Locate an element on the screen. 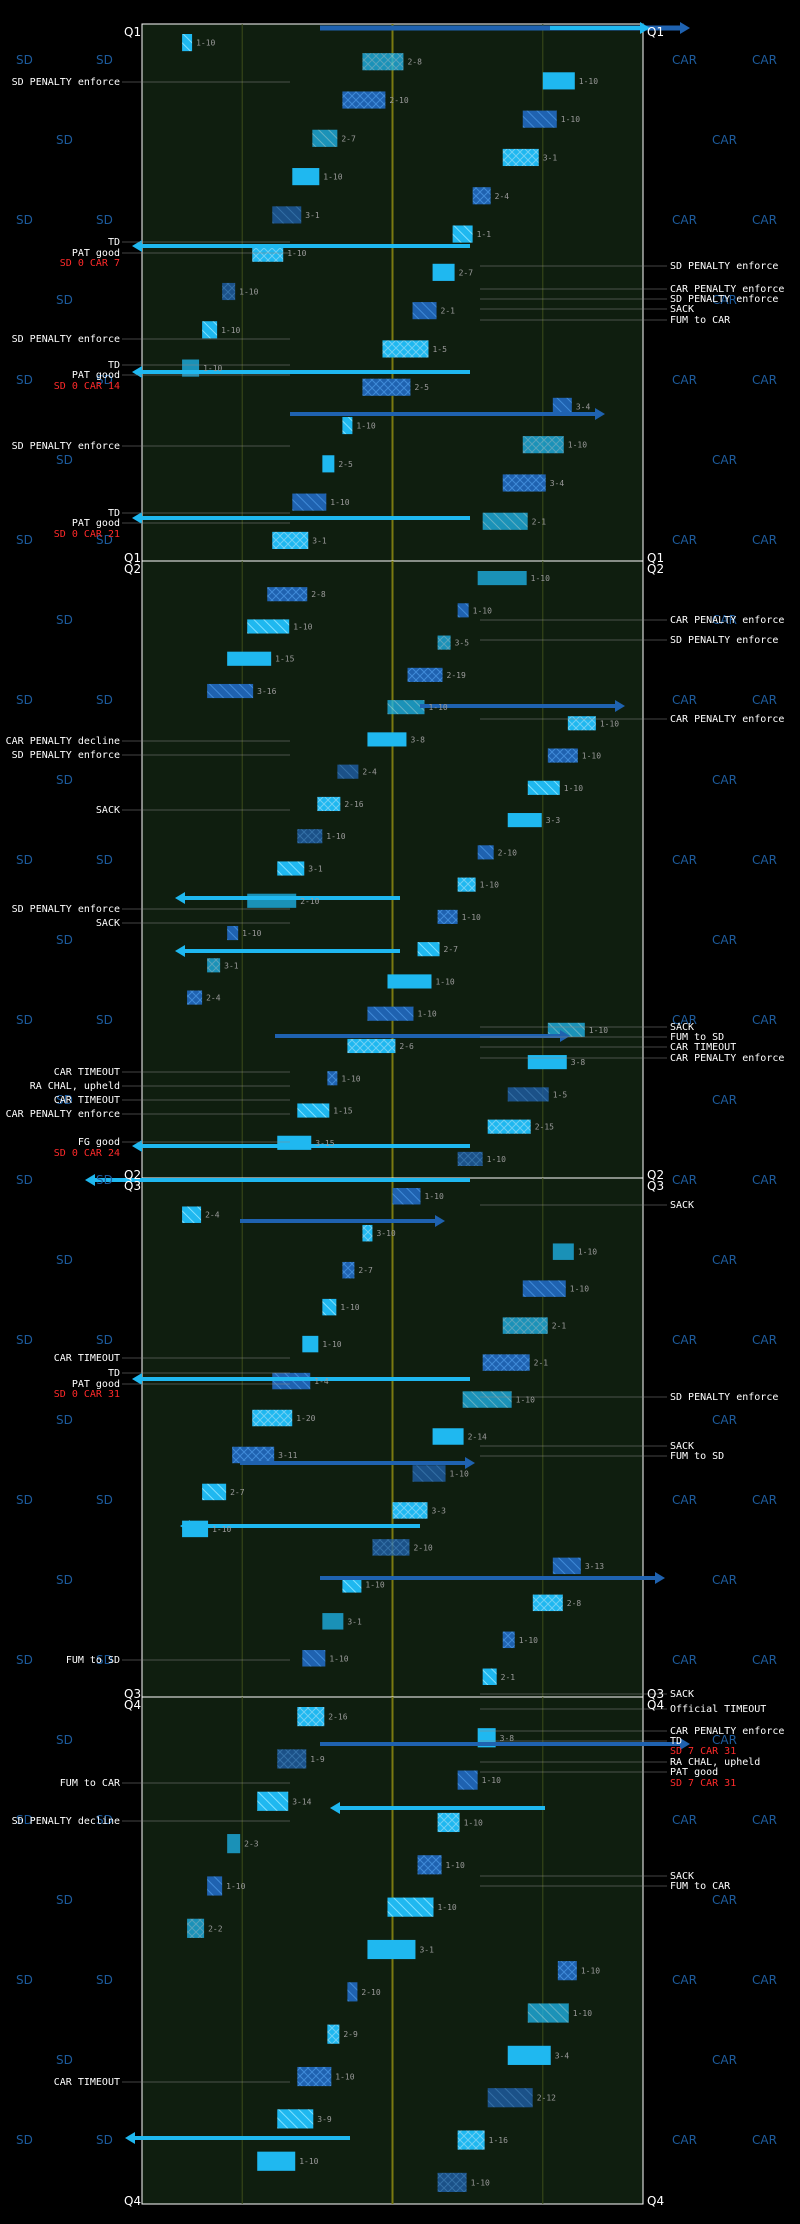 The height and width of the screenshot is (2224, 800). down-distance: 1-5 is located at coordinates (560, 1094).